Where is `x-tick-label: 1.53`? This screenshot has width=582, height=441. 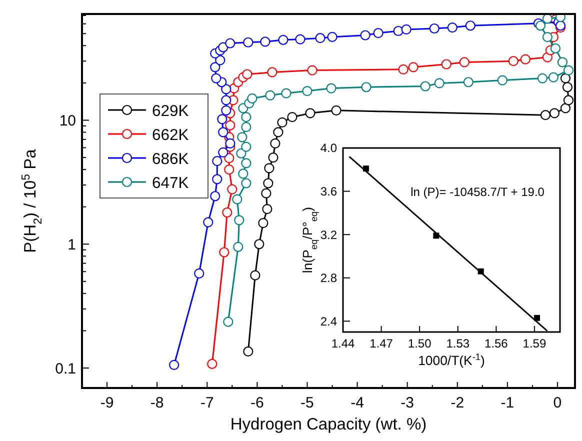 x-tick-label: 1.53 is located at coordinates (458, 343).